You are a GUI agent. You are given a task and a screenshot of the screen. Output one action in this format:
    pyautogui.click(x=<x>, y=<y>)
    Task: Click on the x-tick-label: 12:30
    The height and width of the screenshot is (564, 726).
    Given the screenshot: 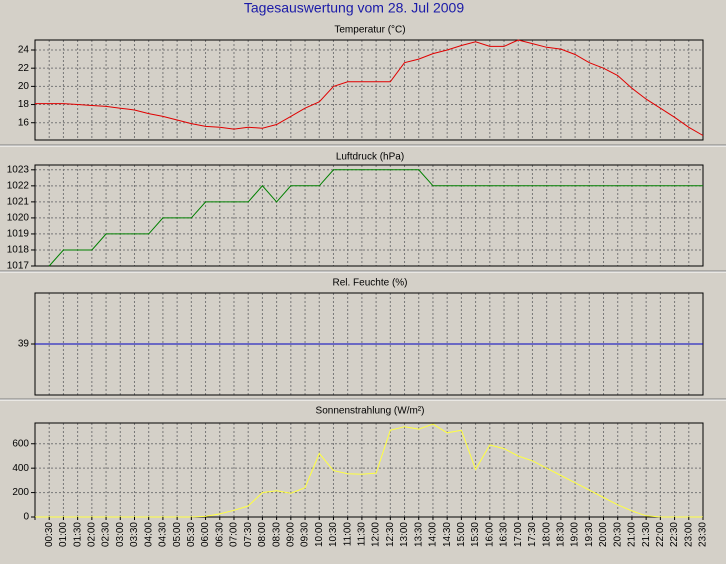 What is the action you would take?
    pyautogui.click(x=390, y=534)
    